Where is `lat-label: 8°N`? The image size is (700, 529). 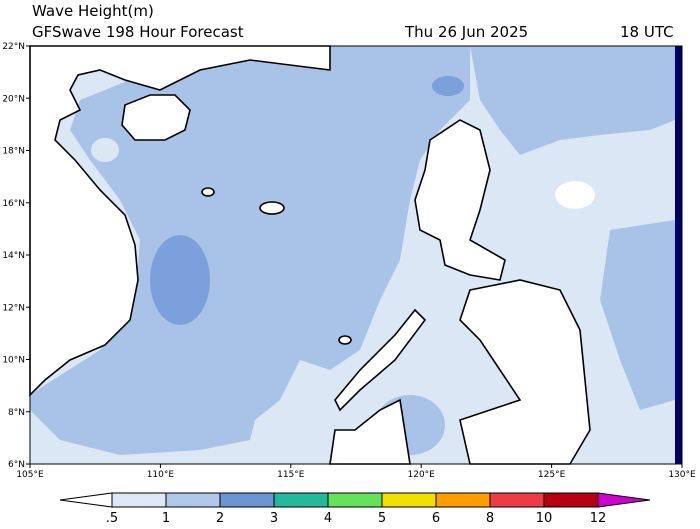
lat-label: 8°N is located at coordinates (16, 413).